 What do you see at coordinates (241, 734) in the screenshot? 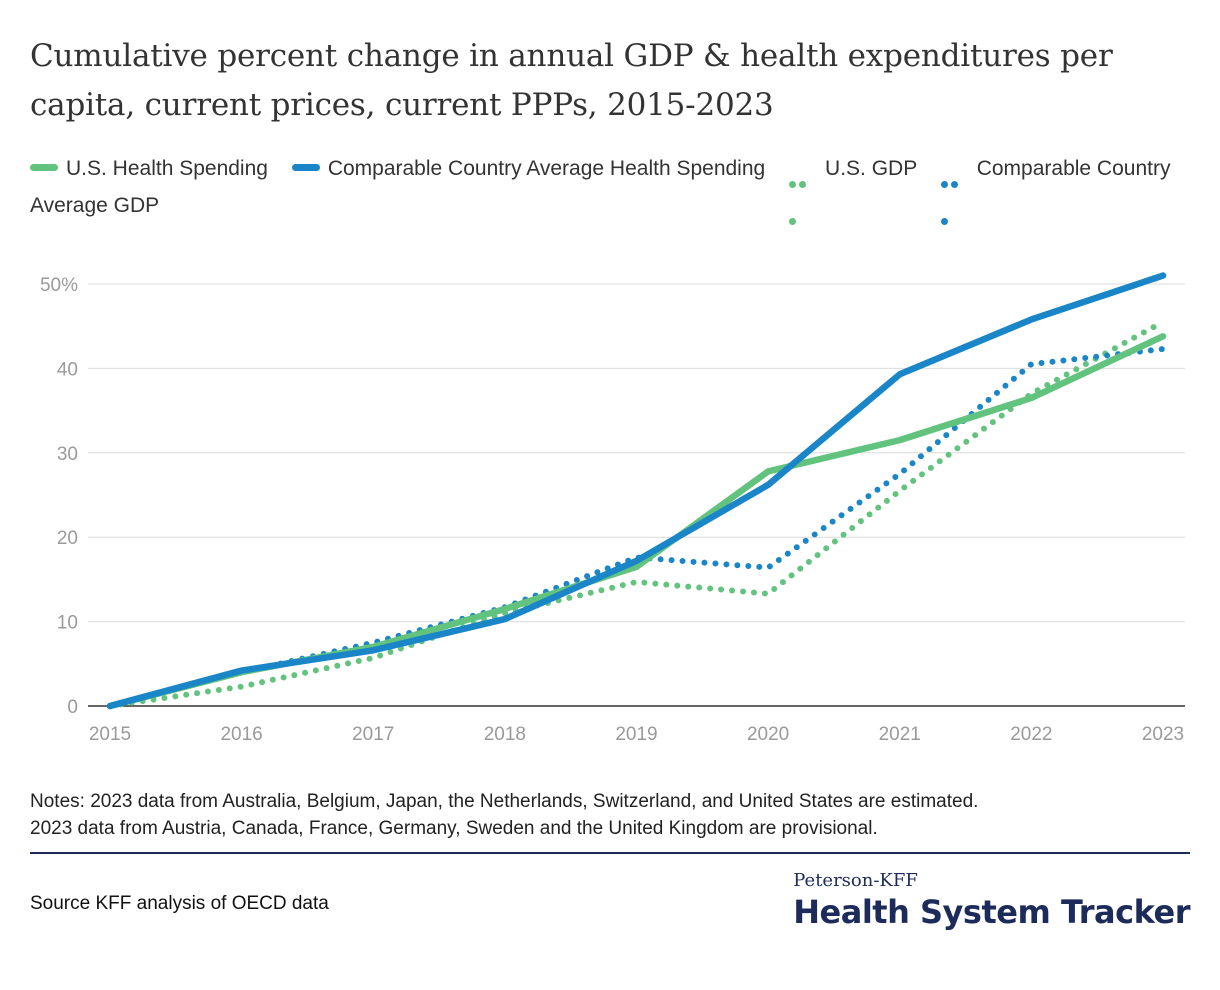
I see `x-tick-label-2016: 2016` at bounding box center [241, 734].